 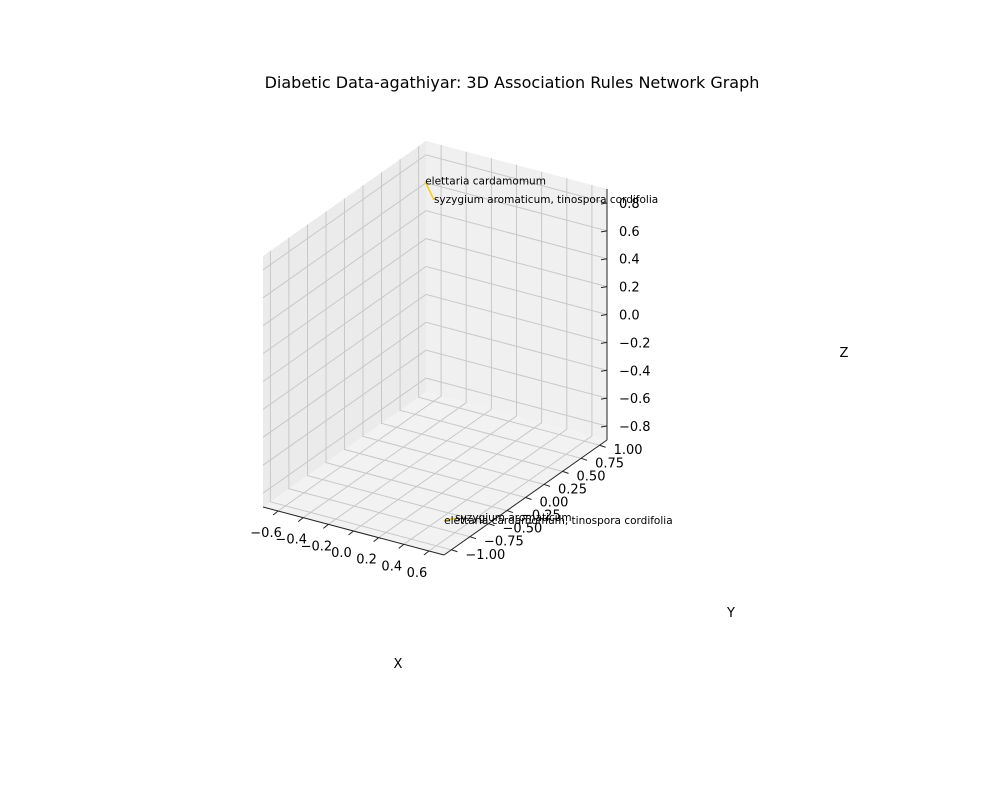 I want to click on y-tick-label: −0.75, so click(x=504, y=542).